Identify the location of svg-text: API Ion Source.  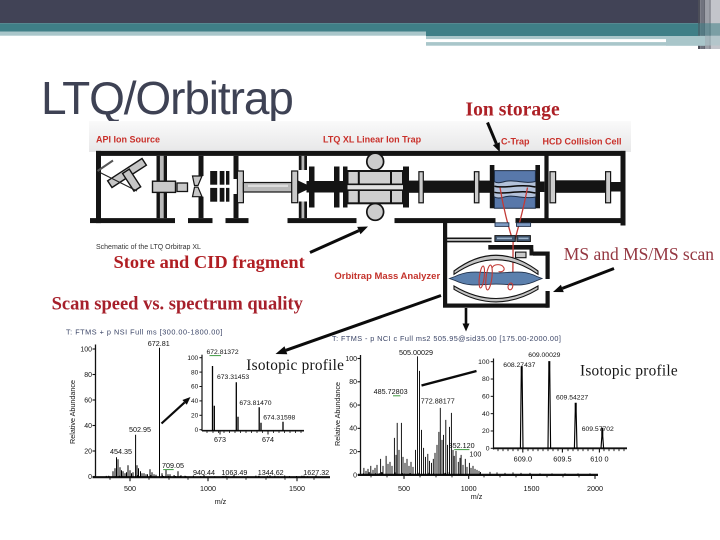
(128, 140).